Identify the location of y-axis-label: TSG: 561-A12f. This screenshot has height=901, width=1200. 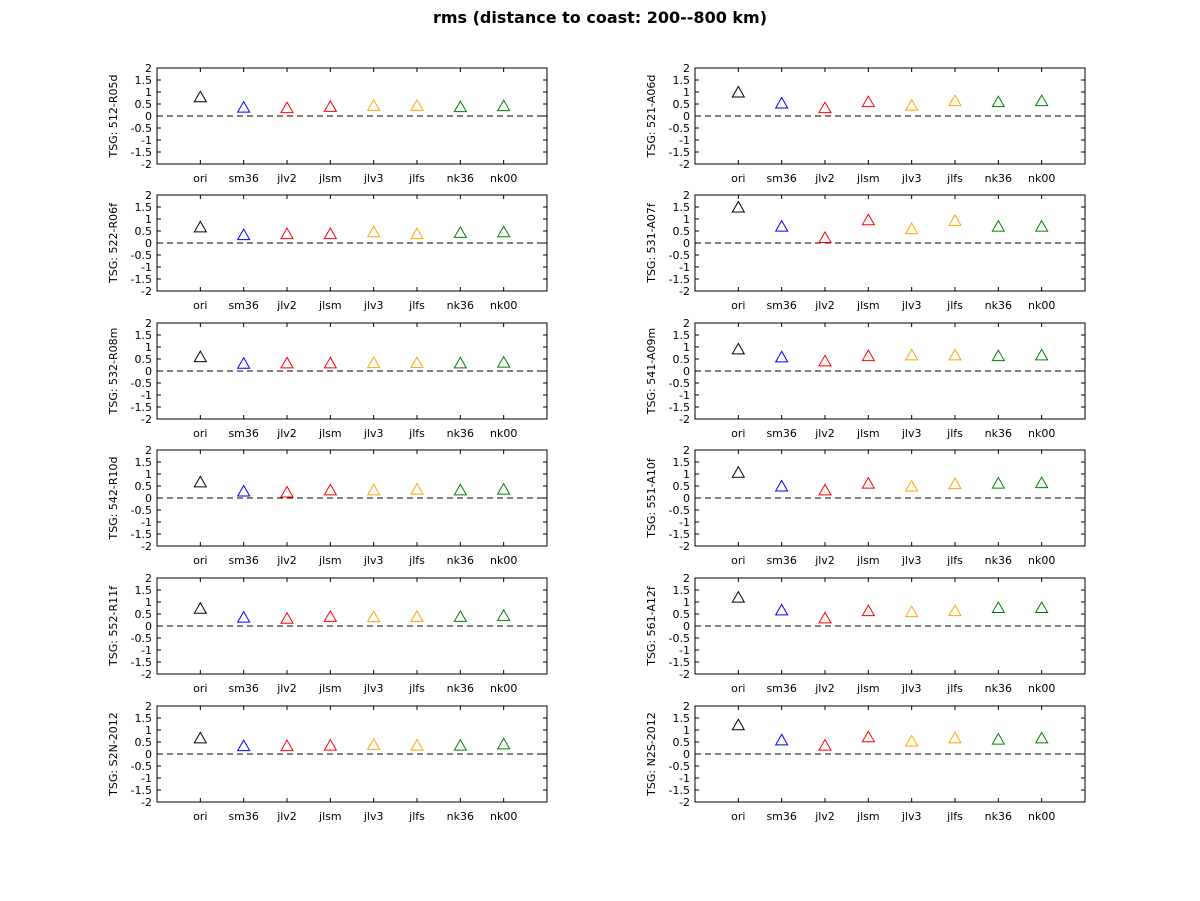
(651, 626).